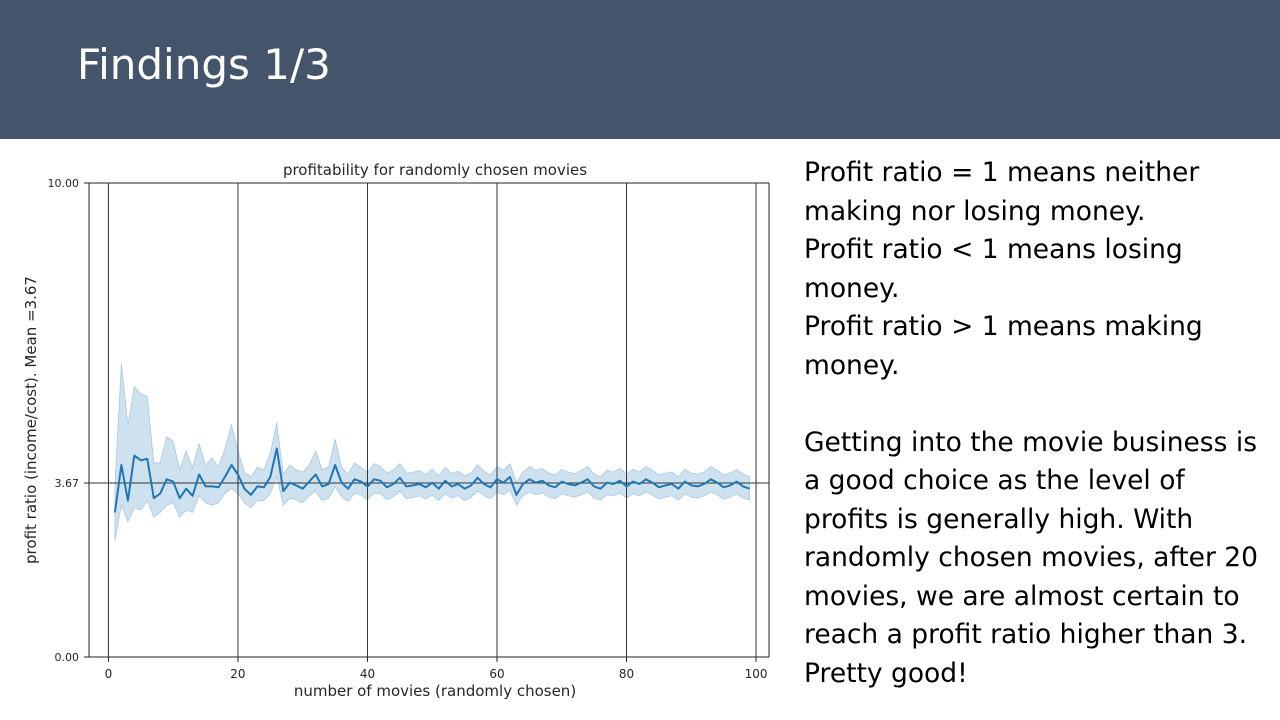  What do you see at coordinates (204, 64) in the screenshot?
I see `slide-title: Findings 1/3` at bounding box center [204, 64].